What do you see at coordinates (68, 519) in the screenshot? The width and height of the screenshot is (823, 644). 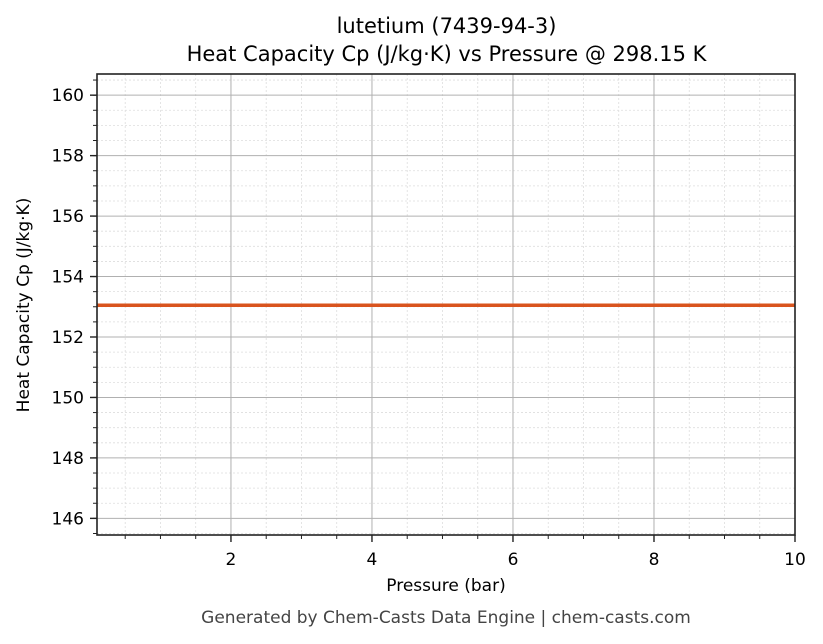 I see `y-tick-label: 146` at bounding box center [68, 519].